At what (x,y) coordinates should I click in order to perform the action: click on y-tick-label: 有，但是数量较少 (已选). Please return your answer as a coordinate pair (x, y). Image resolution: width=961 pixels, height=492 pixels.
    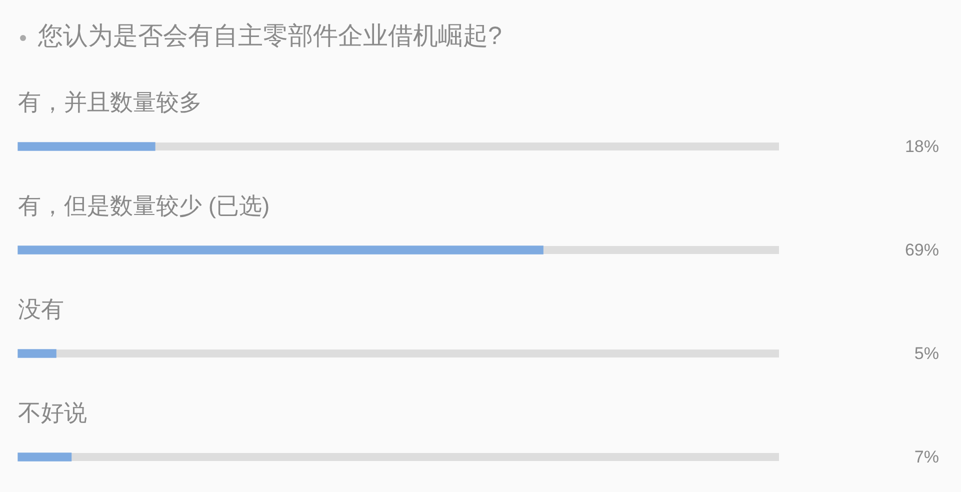
    Looking at the image, I should click on (144, 205).